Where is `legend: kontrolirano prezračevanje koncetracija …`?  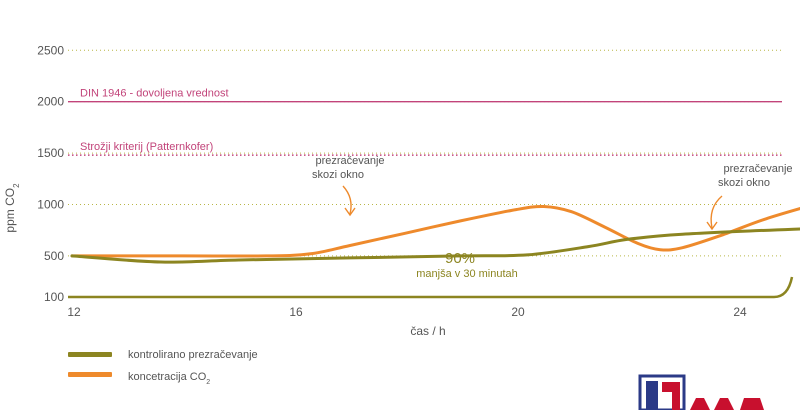 legend: kontrolirano prezračevanje koncetracija … is located at coordinates (163, 367).